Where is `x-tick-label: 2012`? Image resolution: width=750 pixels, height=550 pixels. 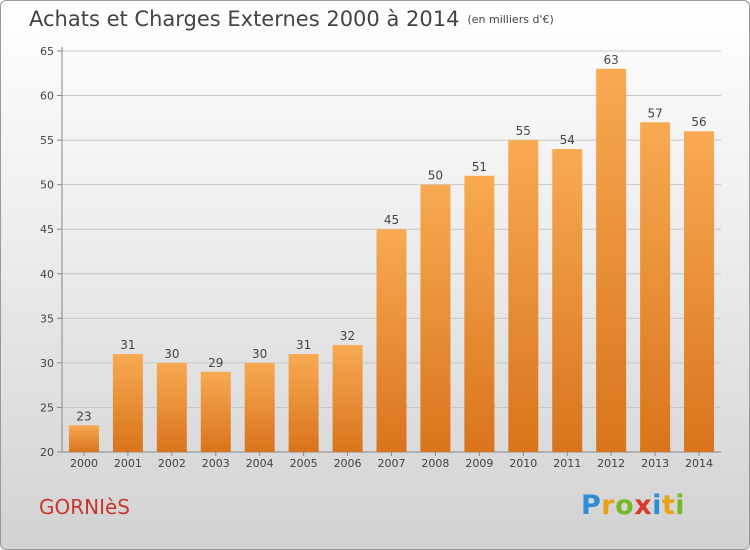 x-tick-label: 2012 is located at coordinates (611, 463).